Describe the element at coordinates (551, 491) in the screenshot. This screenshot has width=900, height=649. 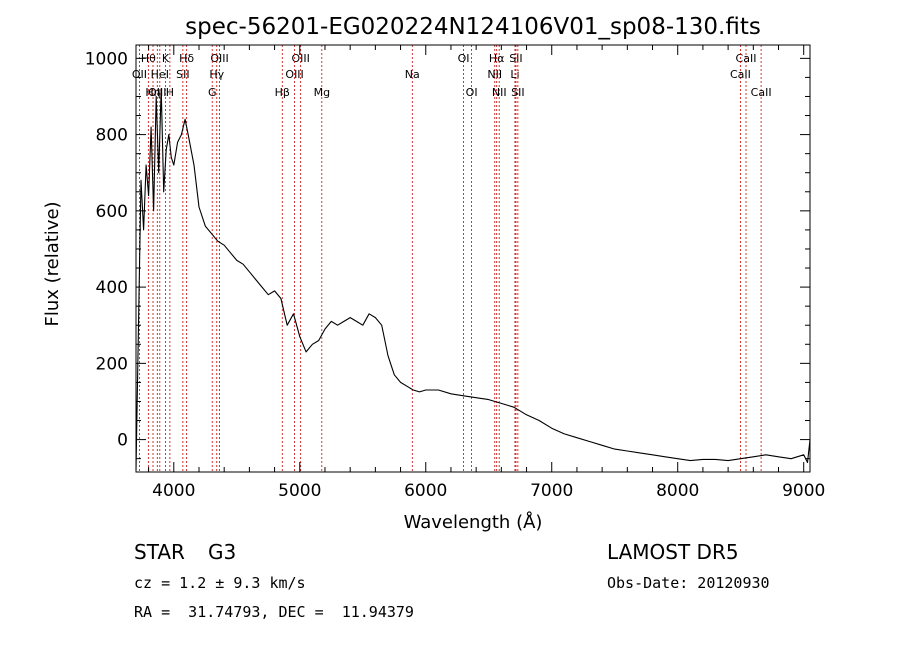
I see `x-tick-label-3: 7000` at that location.